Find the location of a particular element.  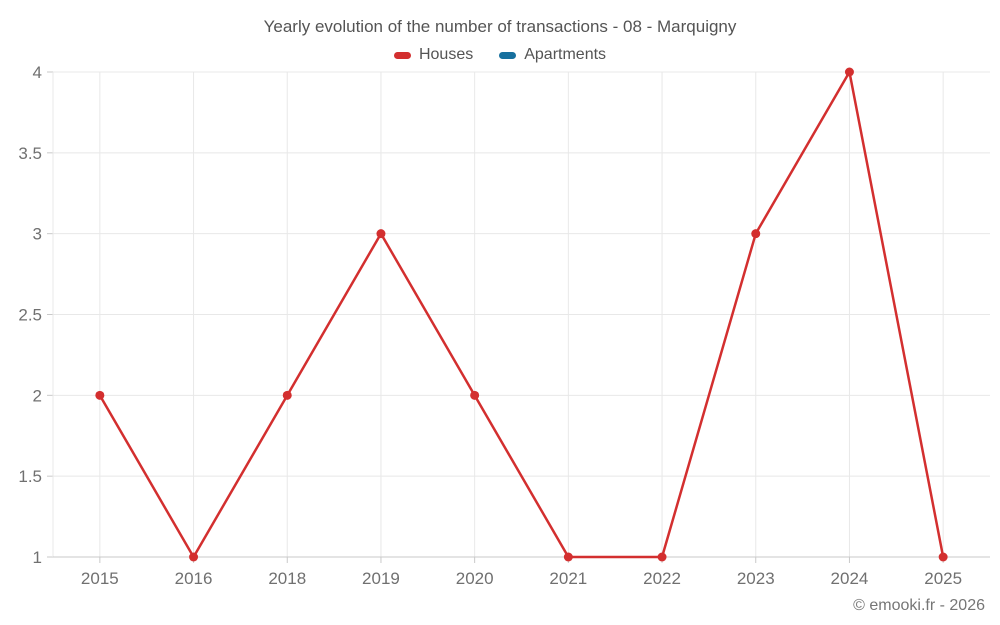

legend: Houses Apartments is located at coordinates (500, 55).